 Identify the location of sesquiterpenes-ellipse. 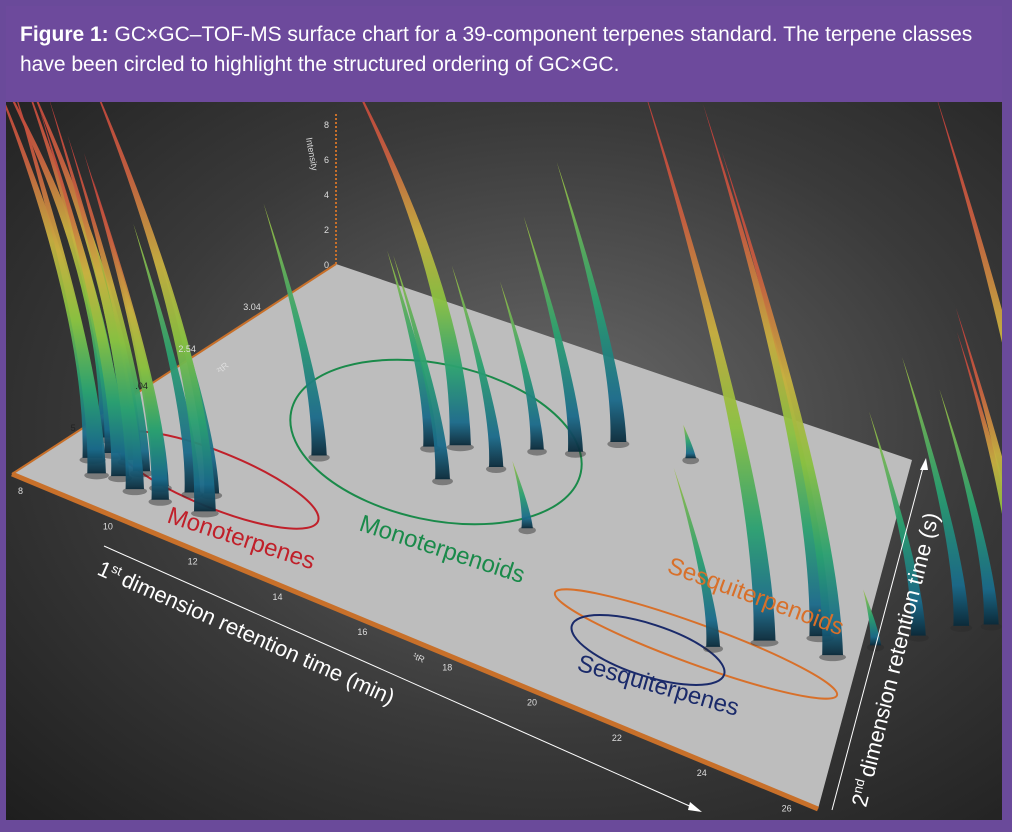
(648, 650).